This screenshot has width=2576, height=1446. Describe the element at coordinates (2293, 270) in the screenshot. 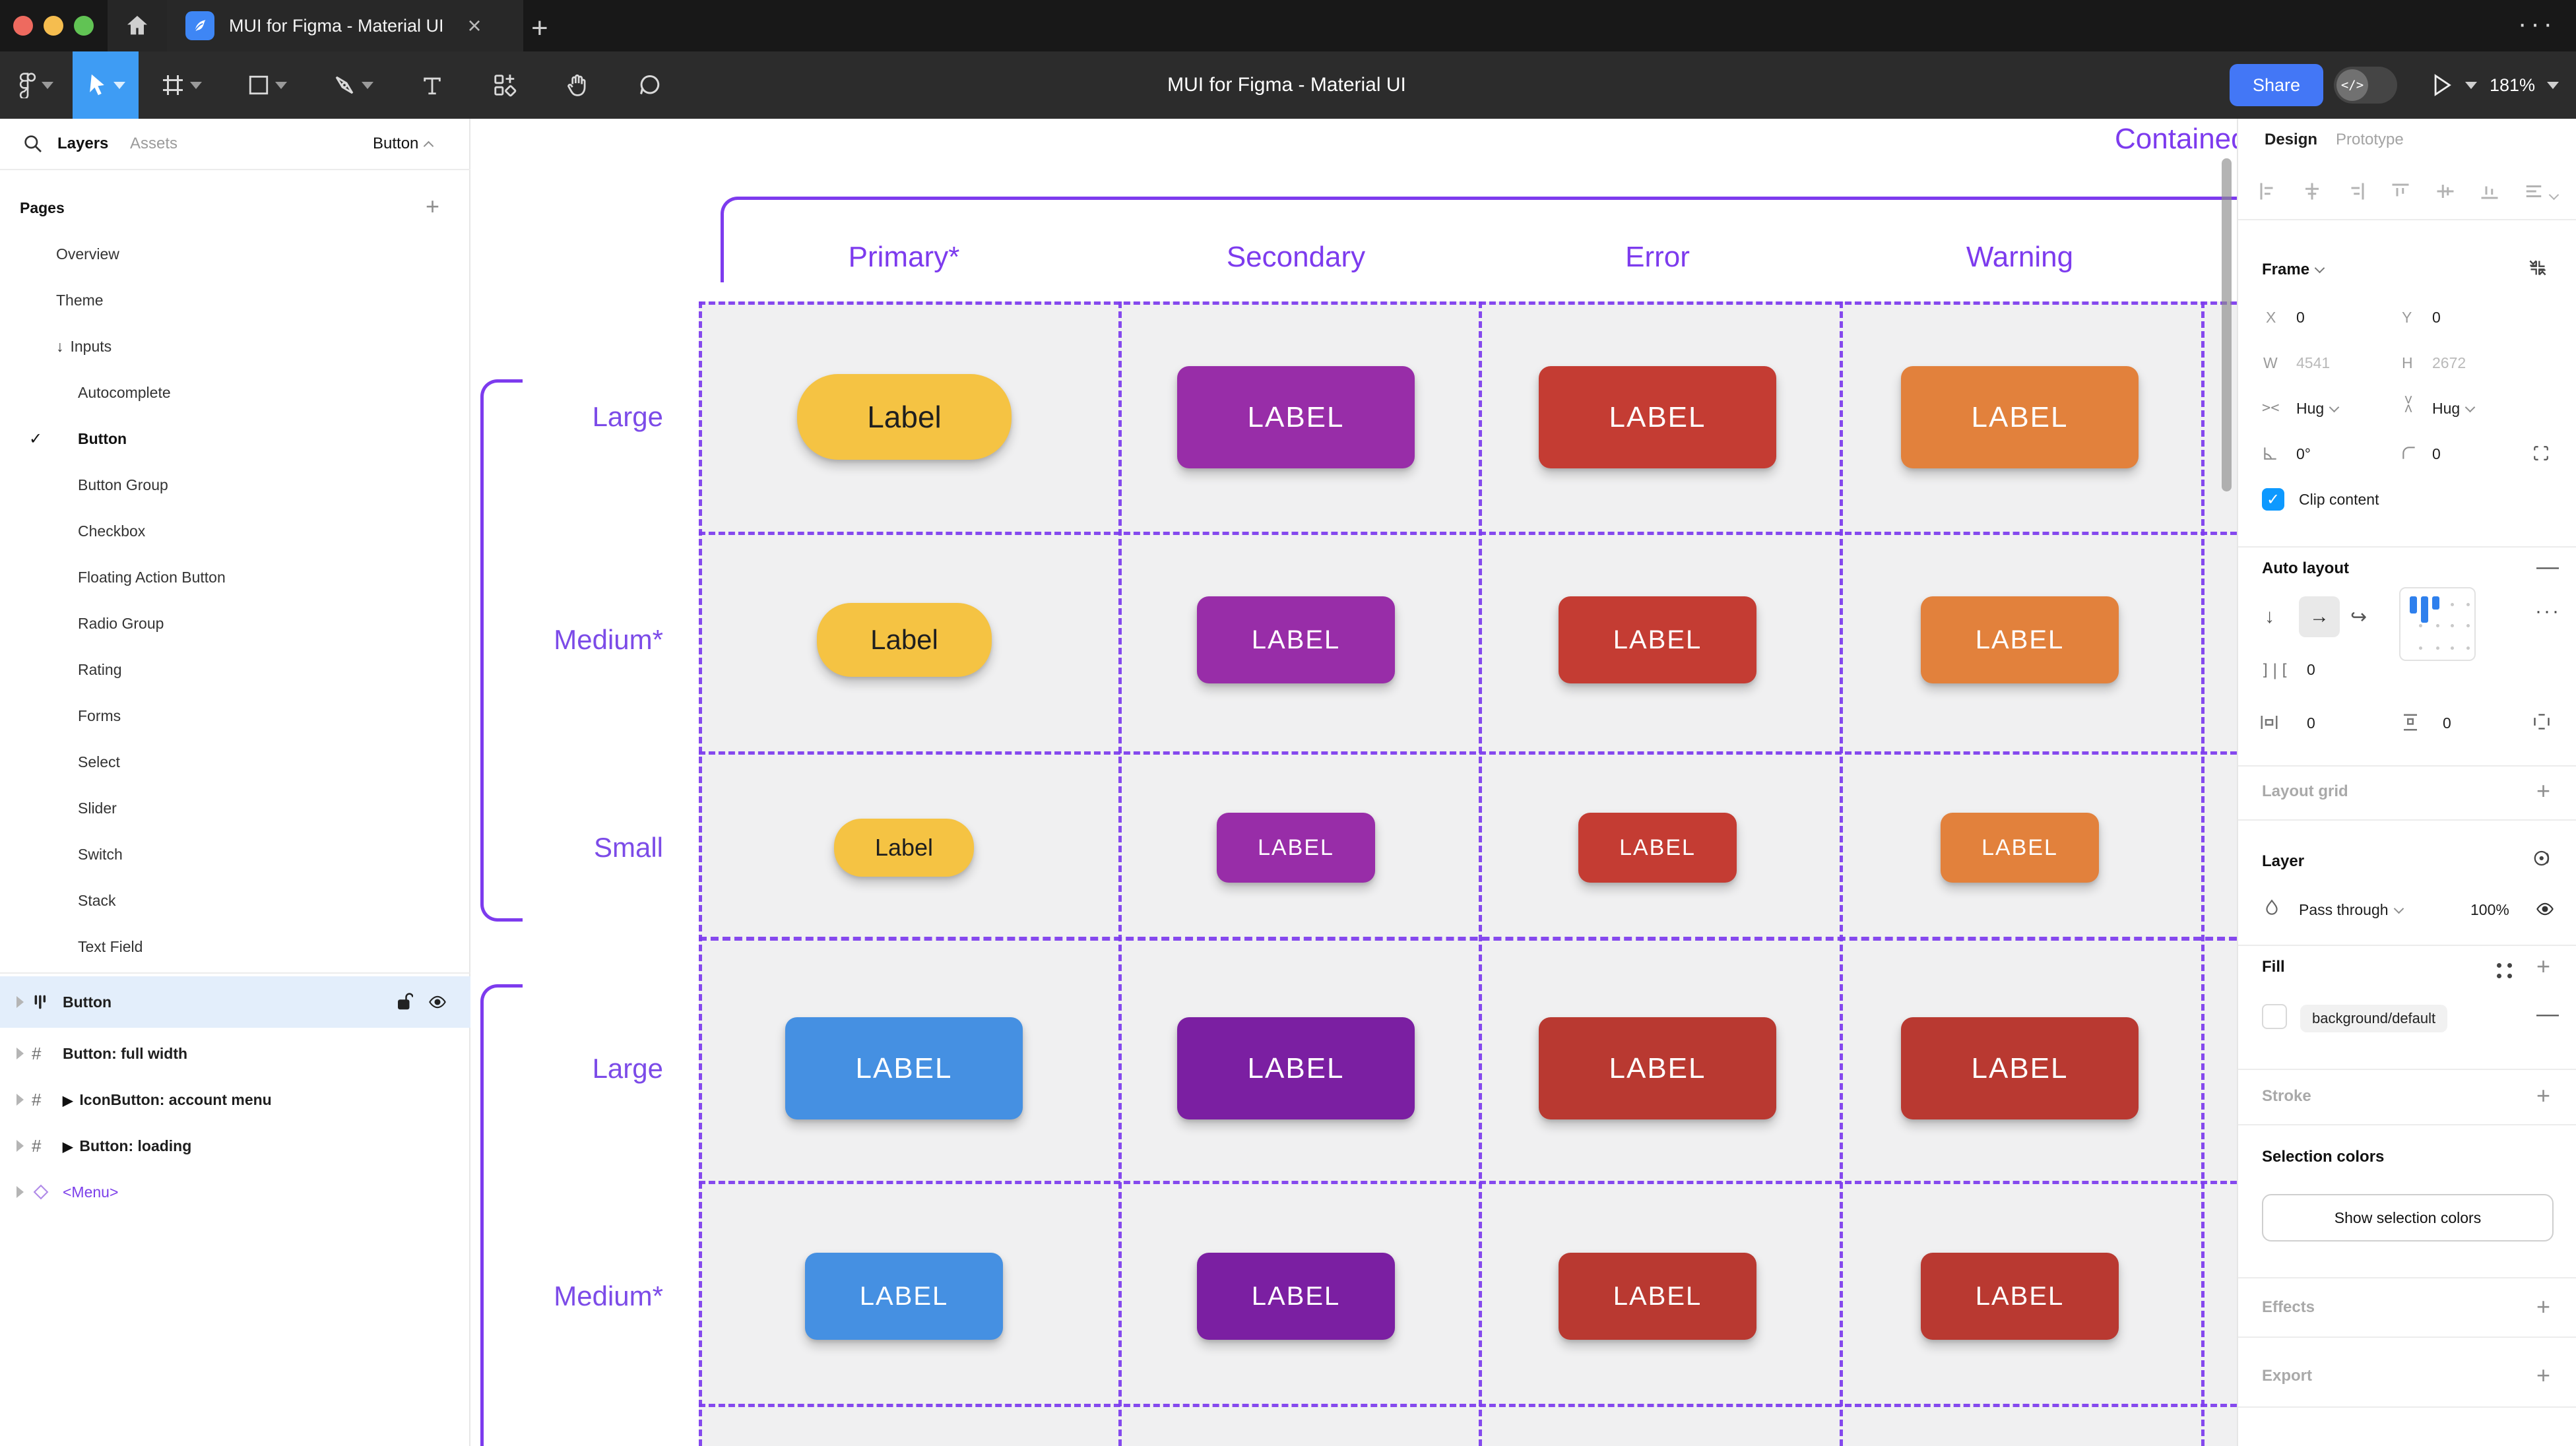

I see `frame-section-title: Frame` at that location.